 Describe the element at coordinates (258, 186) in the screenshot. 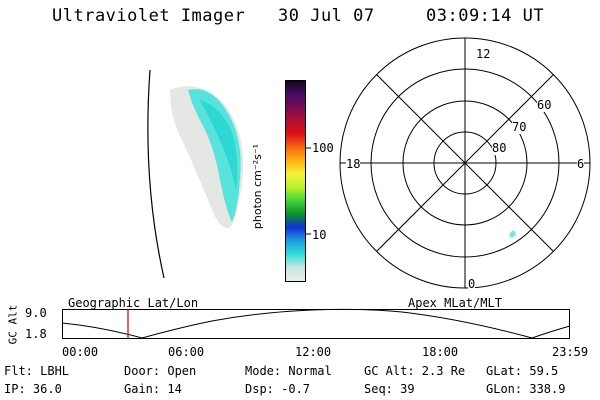

I see `colorbar-unit-label: photon cm⁻²s⁻¹` at that location.